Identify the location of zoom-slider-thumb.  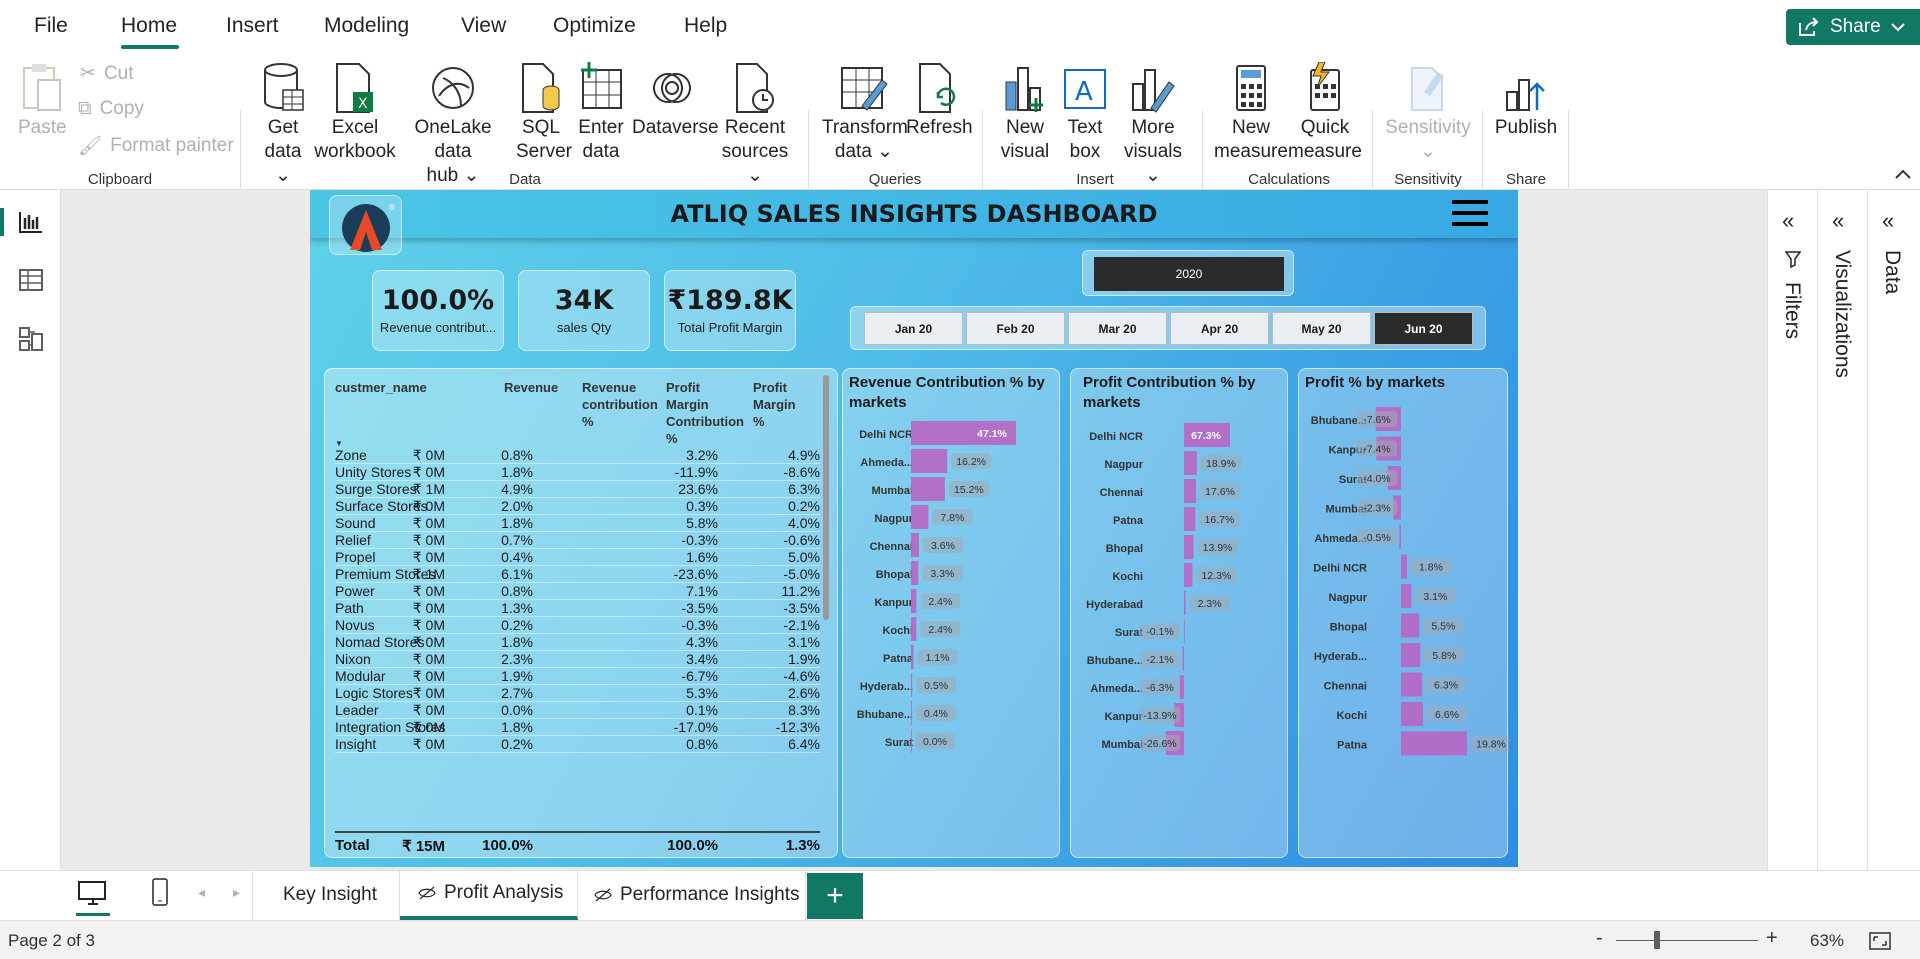
(1657, 940).